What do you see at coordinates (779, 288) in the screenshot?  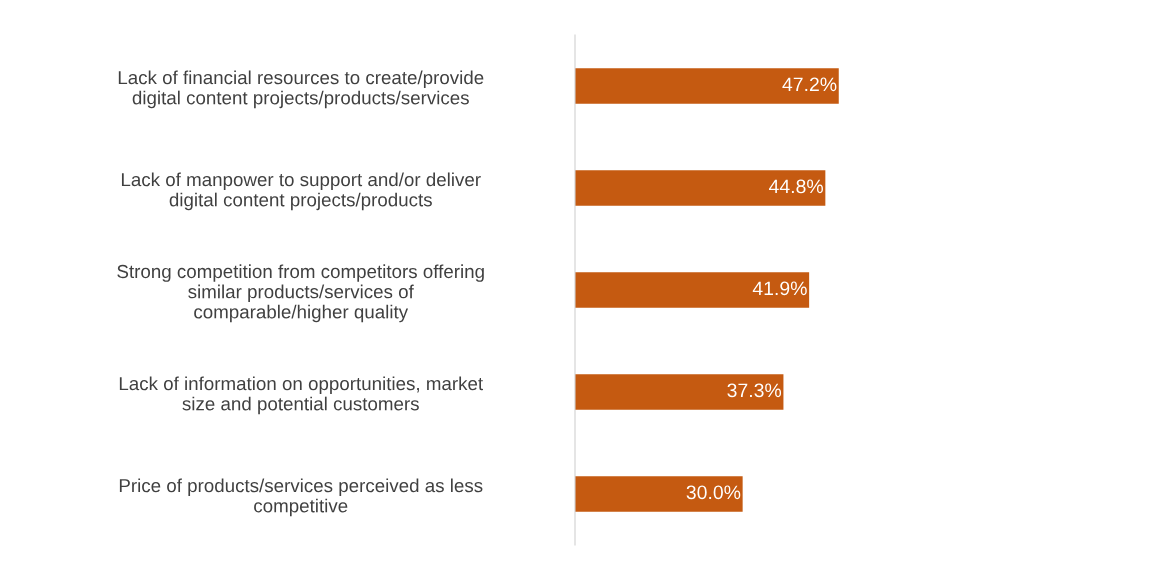 I see `data-label: 41.9%` at bounding box center [779, 288].